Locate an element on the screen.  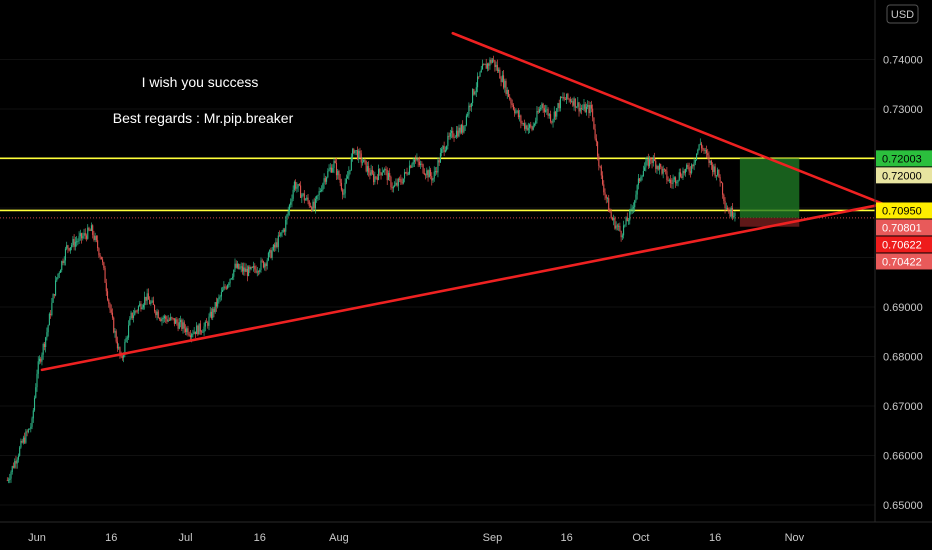
time-axis: Jun 16 Jul 16 Aug Sep 16 Oct 16 Nov is located at coordinates (416, 538).